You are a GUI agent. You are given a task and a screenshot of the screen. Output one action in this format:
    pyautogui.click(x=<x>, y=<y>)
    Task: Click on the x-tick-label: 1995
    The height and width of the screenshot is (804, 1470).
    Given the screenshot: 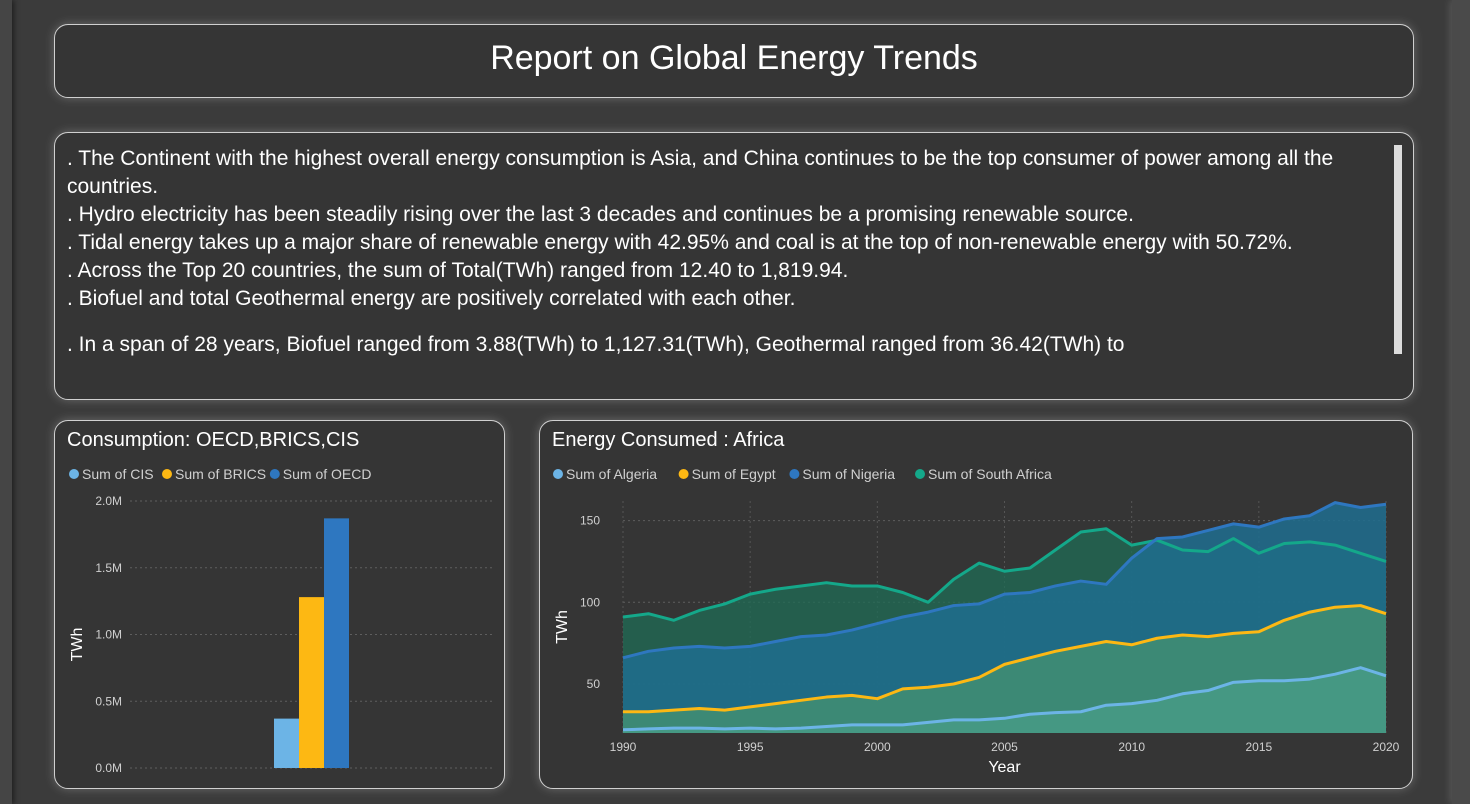 What is the action you would take?
    pyautogui.click(x=750, y=747)
    